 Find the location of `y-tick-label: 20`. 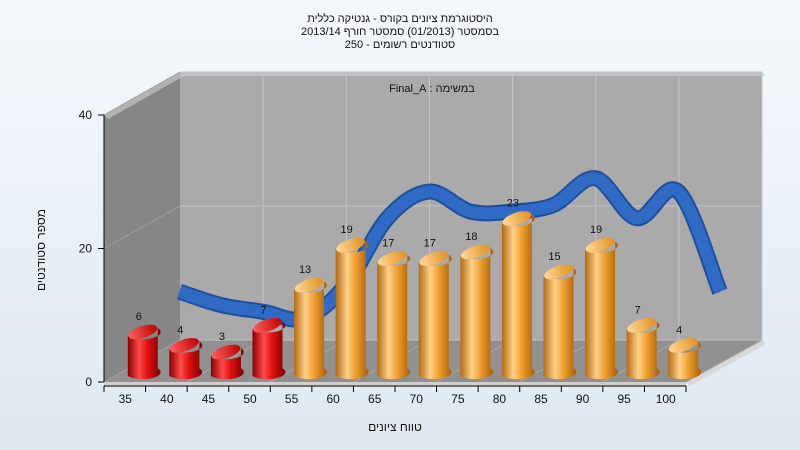

y-tick-label: 20 is located at coordinates (86, 249).